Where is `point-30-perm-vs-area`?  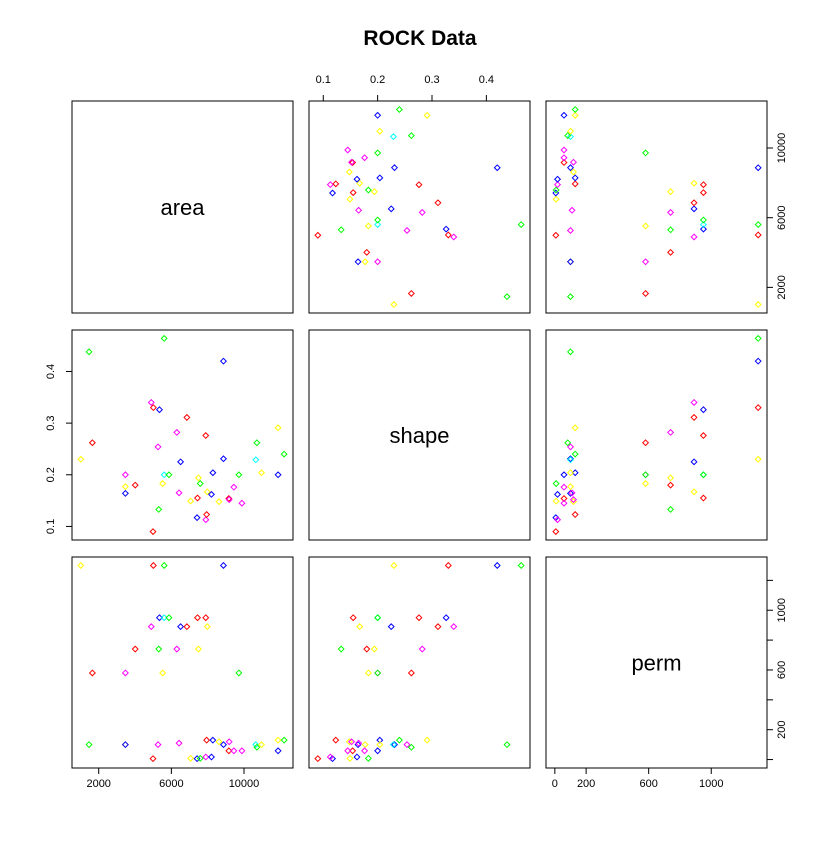 point-30-perm-vs-area is located at coordinates (211, 757).